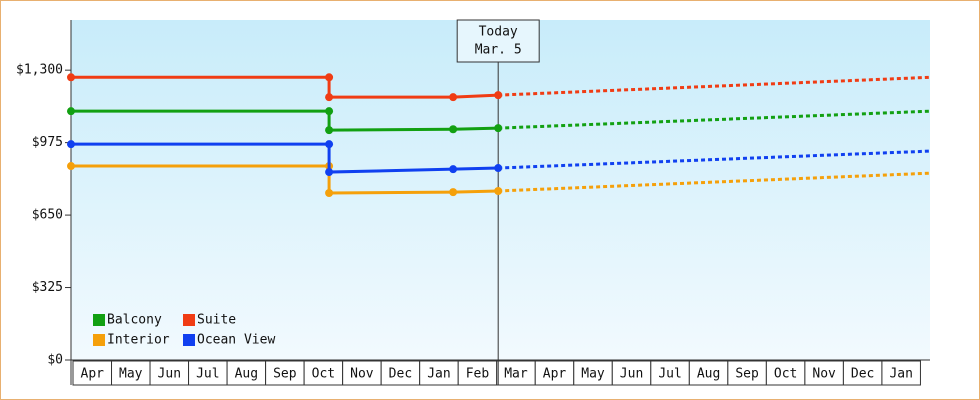 Image resolution: width=980 pixels, height=400 pixels. I want to click on x-tick-label: Feb, so click(478, 374).